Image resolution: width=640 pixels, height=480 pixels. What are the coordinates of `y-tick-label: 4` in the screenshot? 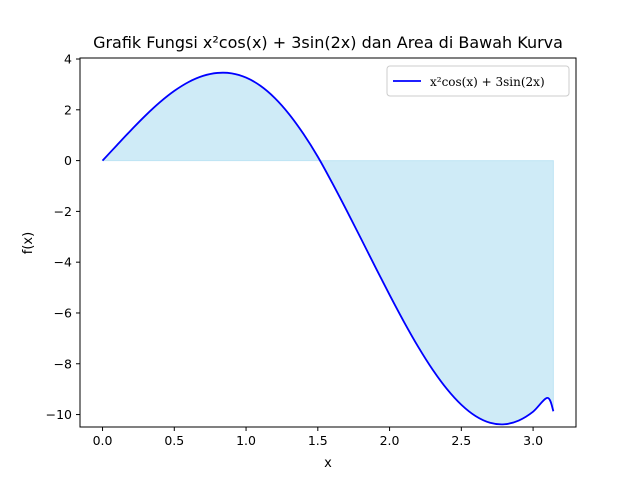 It's located at (68, 59).